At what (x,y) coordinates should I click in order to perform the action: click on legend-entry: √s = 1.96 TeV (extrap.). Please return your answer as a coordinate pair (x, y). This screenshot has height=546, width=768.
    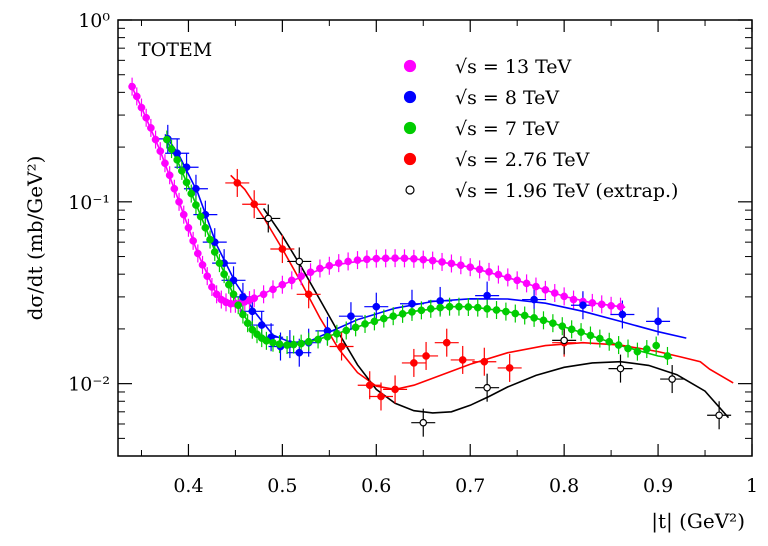
    Looking at the image, I should click on (566, 191).